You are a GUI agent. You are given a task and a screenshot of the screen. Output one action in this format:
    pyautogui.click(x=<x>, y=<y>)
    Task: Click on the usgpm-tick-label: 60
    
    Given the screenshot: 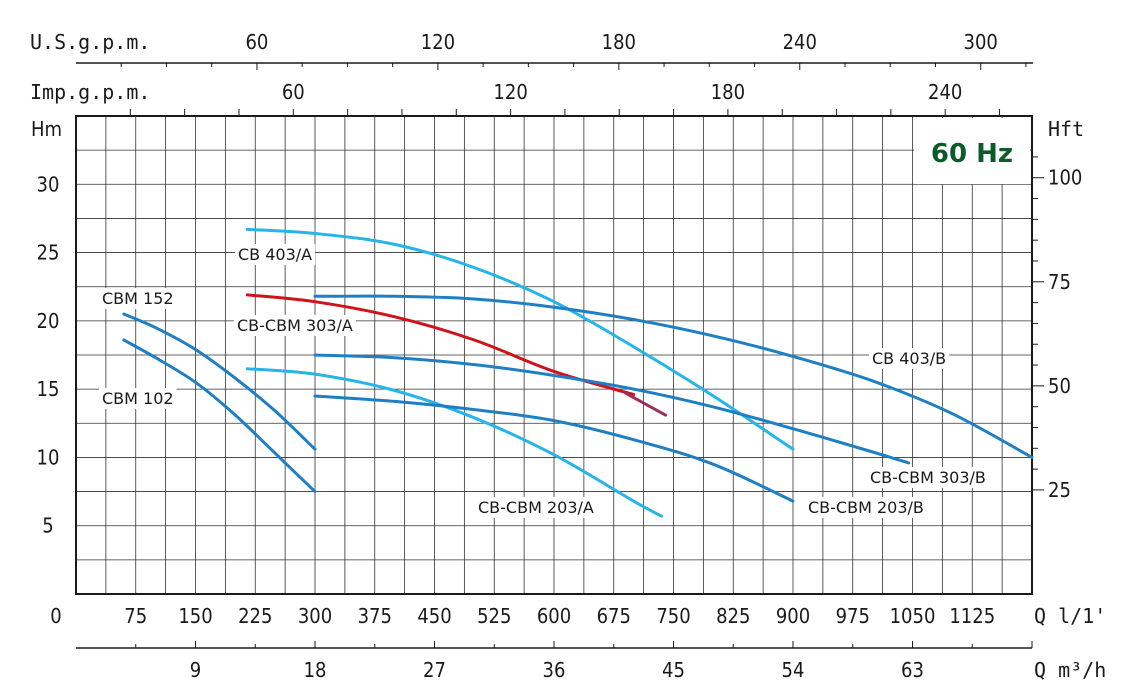 What is the action you would take?
    pyautogui.click(x=256, y=42)
    